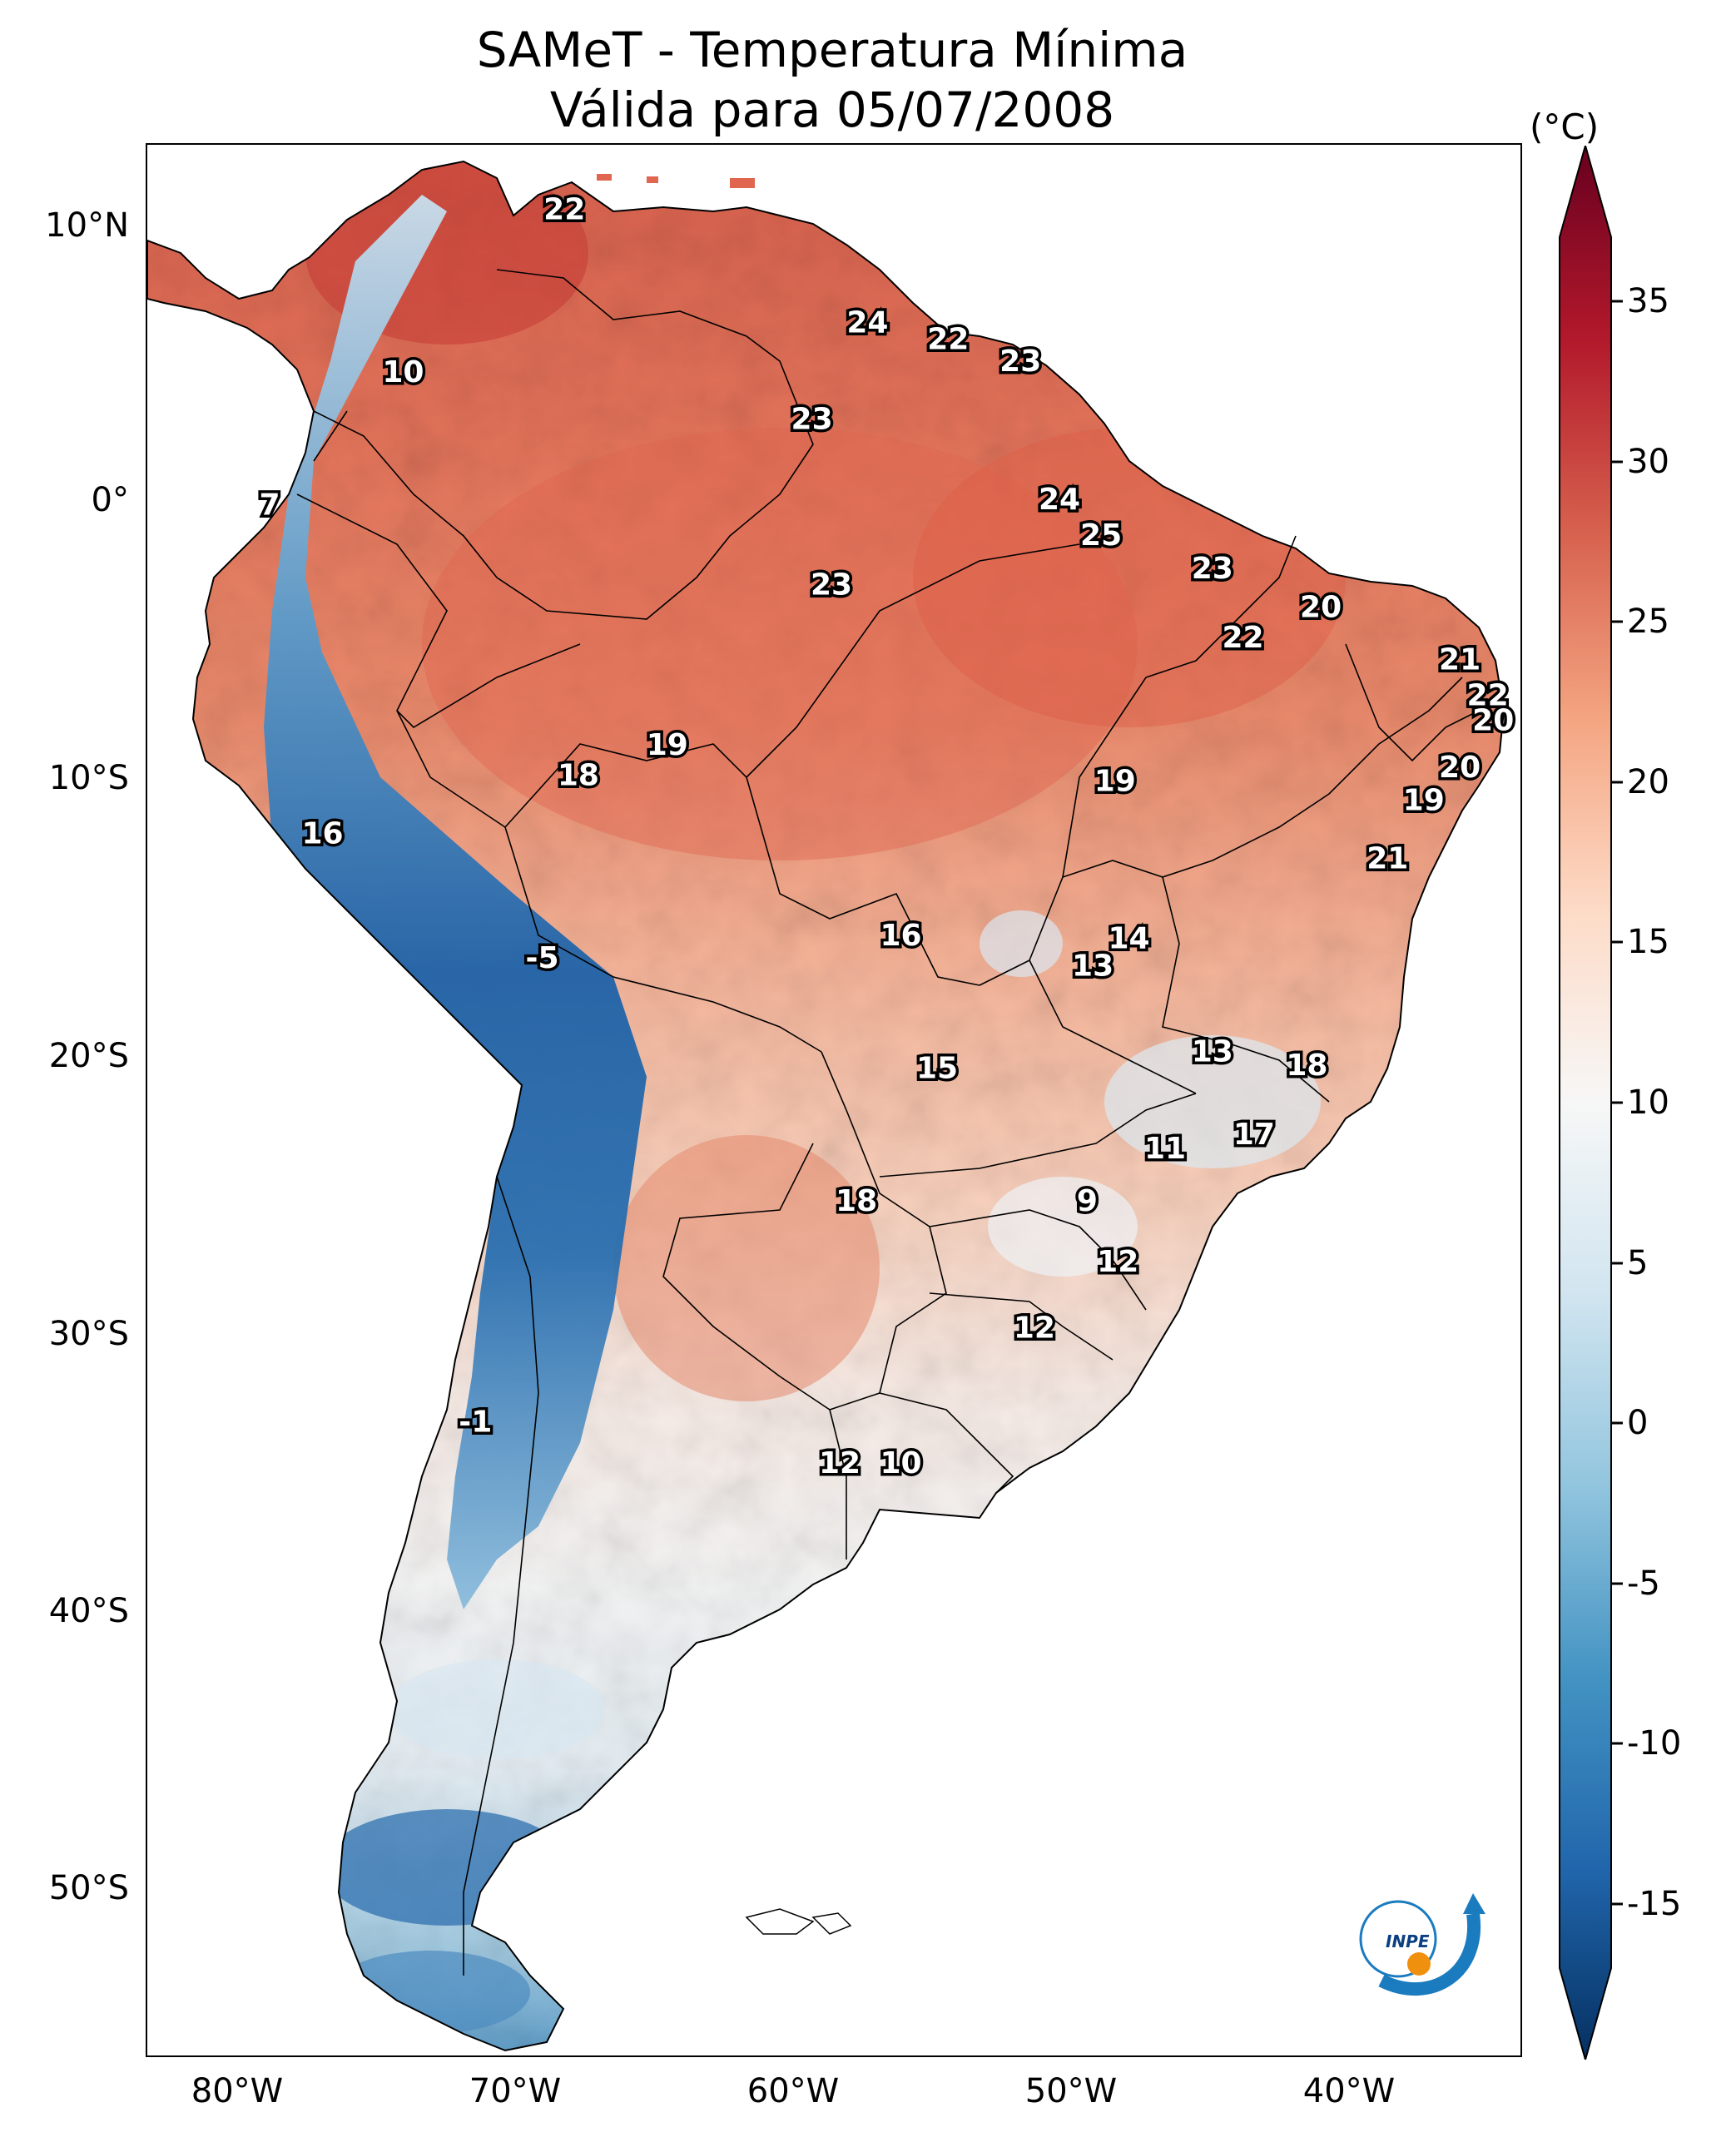 This screenshot has height=2152, width=1736. Describe the element at coordinates (542, 958) in the screenshot. I see `temperature-label: -5` at that location.